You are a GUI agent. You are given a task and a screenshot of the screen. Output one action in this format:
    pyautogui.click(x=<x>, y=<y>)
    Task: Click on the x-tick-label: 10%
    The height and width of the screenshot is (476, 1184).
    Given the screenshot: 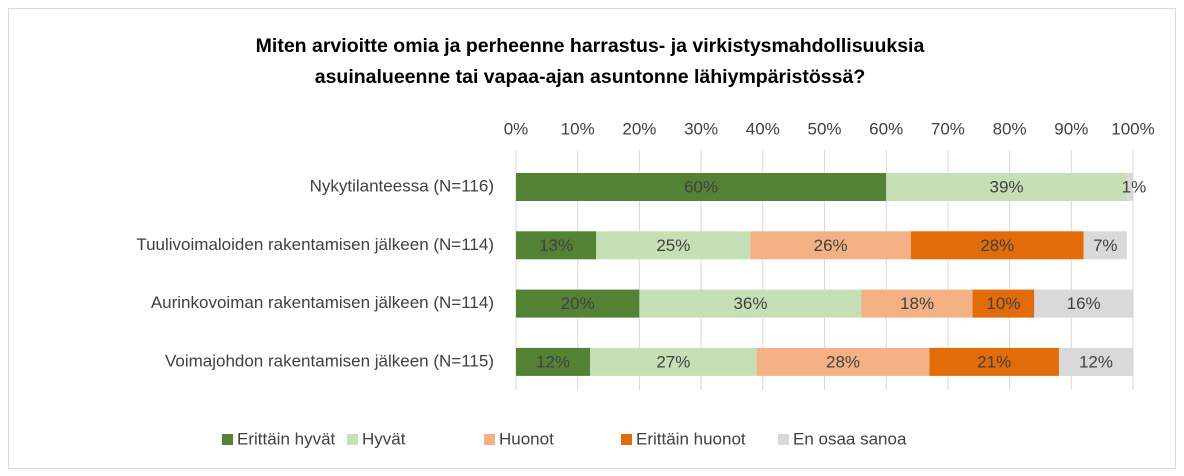 What is the action you would take?
    pyautogui.click(x=578, y=128)
    